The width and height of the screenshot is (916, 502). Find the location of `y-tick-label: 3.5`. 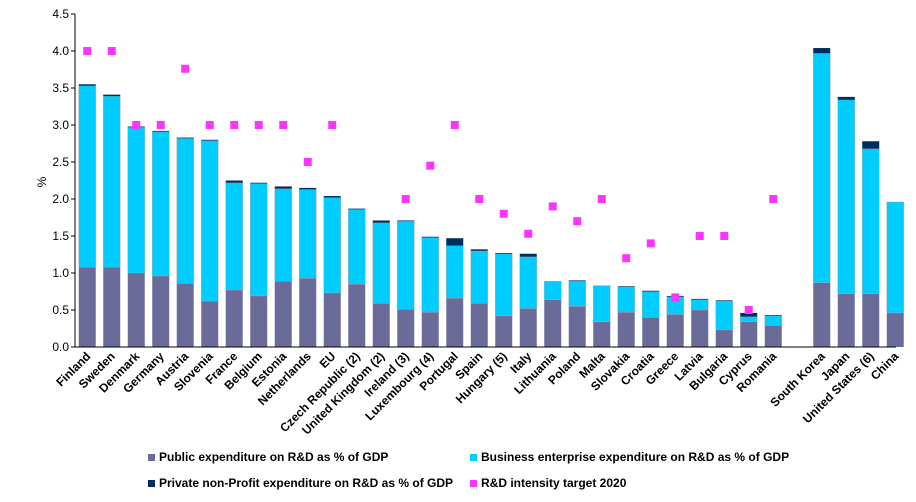

y-tick-label: 3.5 is located at coordinates (60, 88).